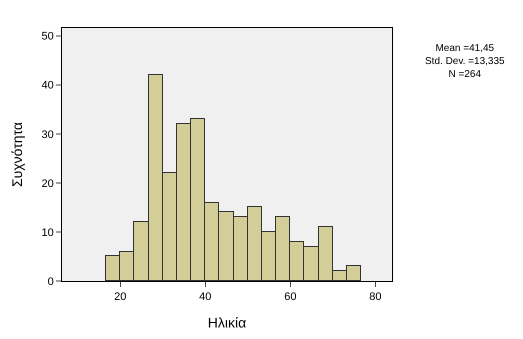 The image size is (523, 339). What do you see at coordinates (51, 282) in the screenshot?
I see `y-tick-label: 0` at bounding box center [51, 282].